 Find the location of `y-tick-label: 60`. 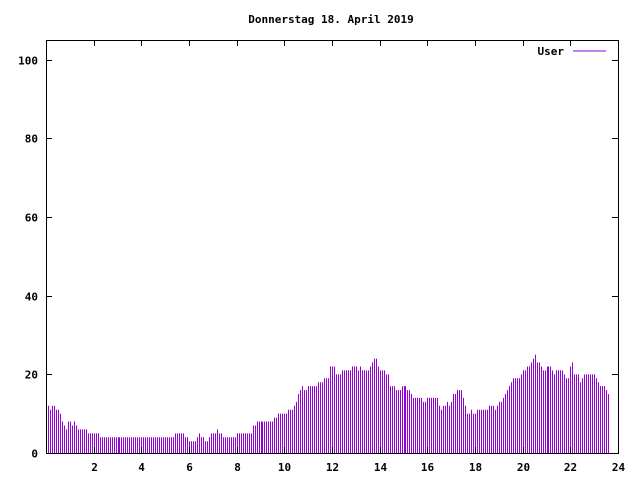

y-tick-label: 60 is located at coordinates (31, 218).